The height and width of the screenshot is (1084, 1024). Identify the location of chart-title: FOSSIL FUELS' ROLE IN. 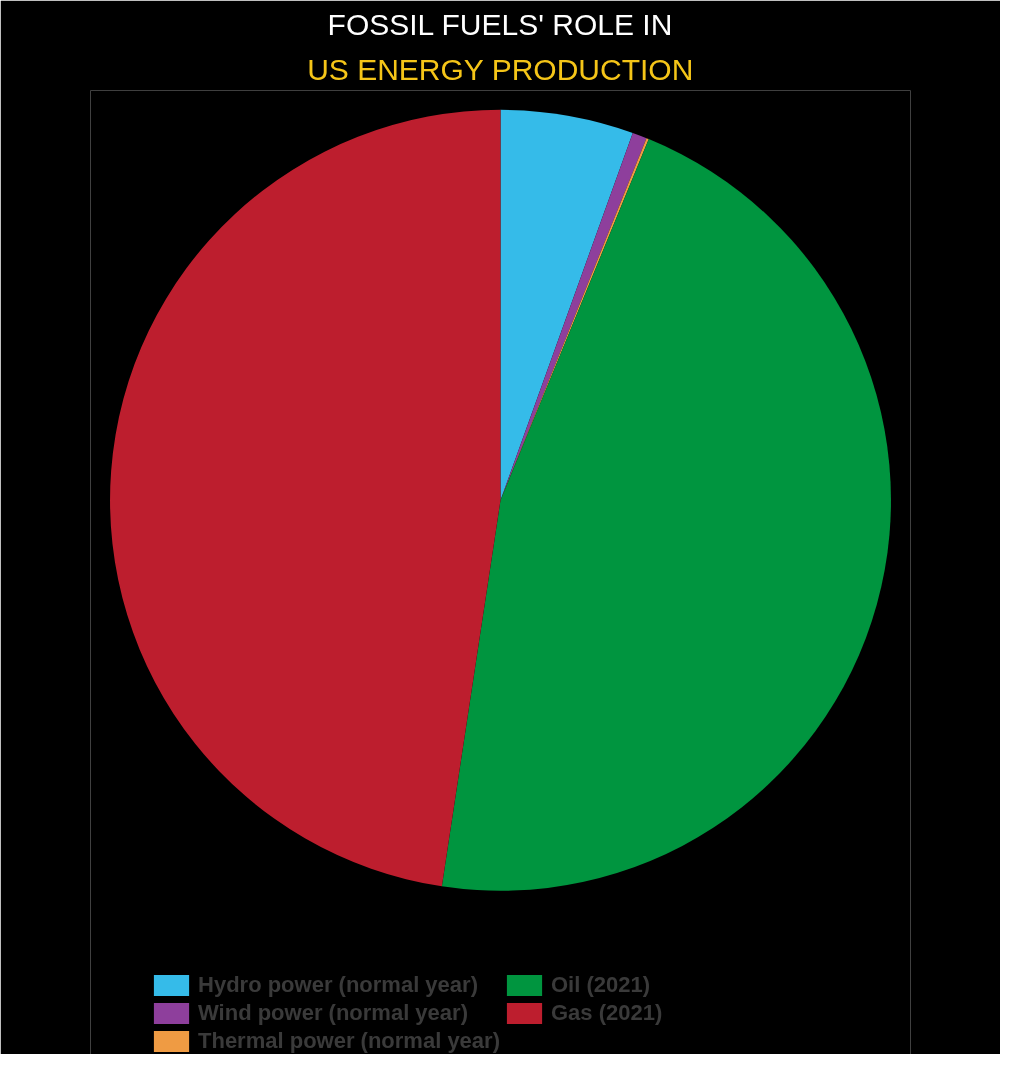
(500, 24).